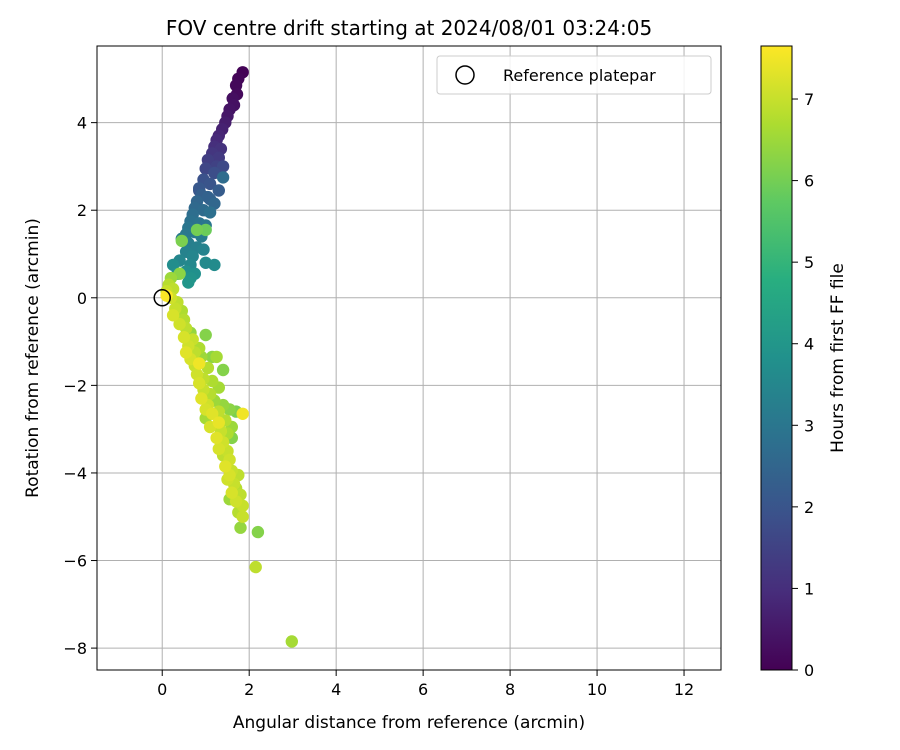 The width and height of the screenshot is (900, 750). Describe the element at coordinates (510, 689) in the screenshot. I see `x-tick-label: 8` at that location.